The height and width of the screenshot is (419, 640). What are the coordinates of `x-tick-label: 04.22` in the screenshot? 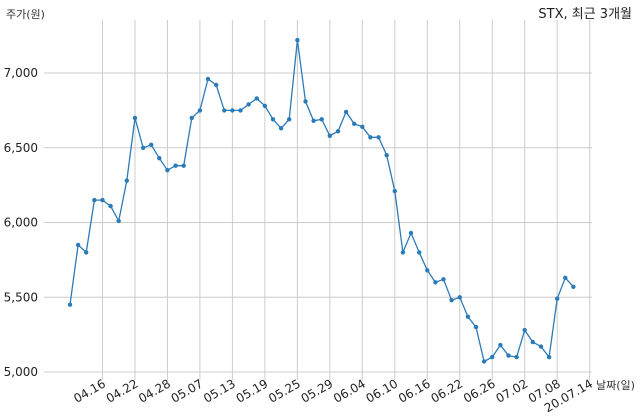 It's located at (122, 390).